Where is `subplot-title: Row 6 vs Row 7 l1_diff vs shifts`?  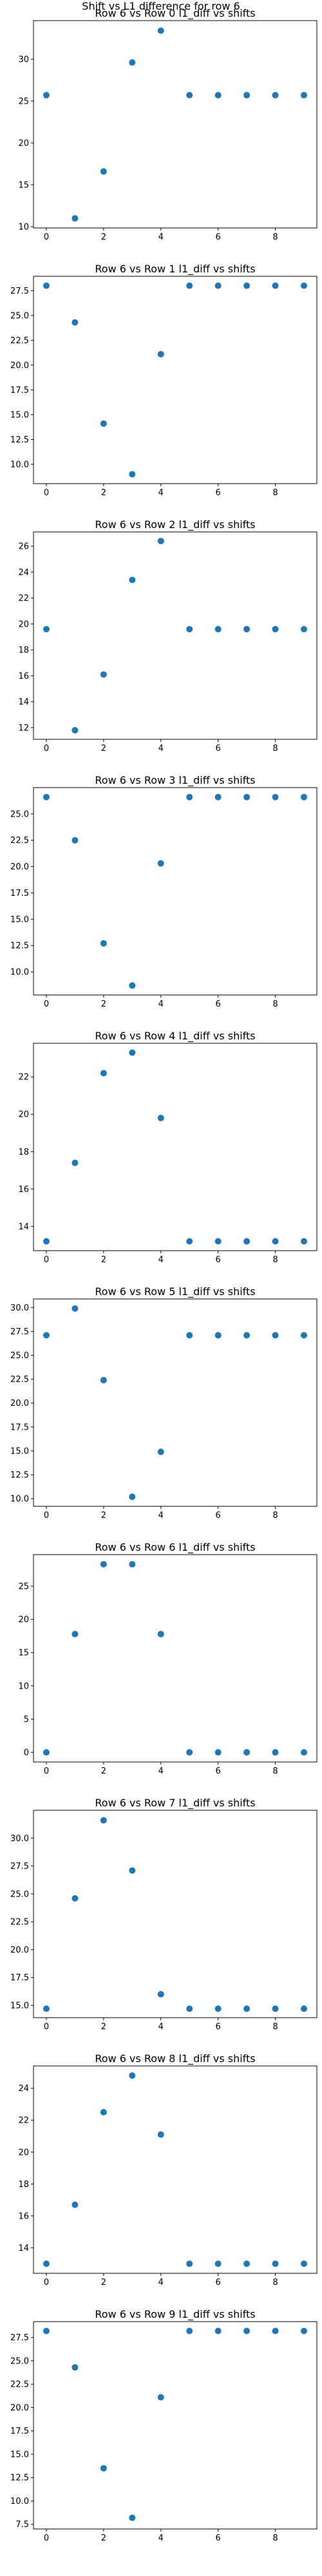
subplot-title: Row 6 vs Row 7 l1_diff vs shifts is located at coordinates (175, 1803).